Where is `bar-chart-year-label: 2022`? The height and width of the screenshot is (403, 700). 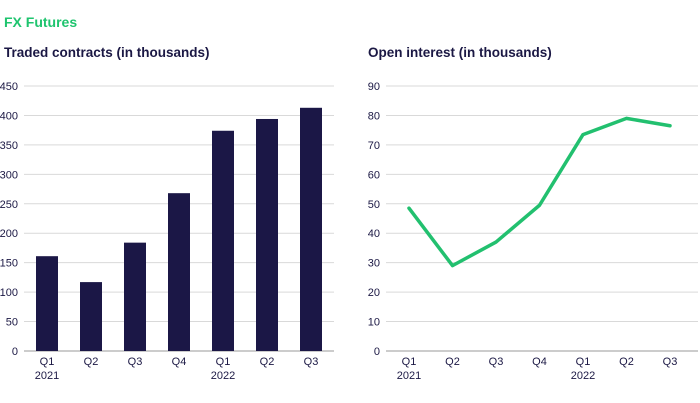 bar-chart-year-label: 2022 is located at coordinates (223, 376).